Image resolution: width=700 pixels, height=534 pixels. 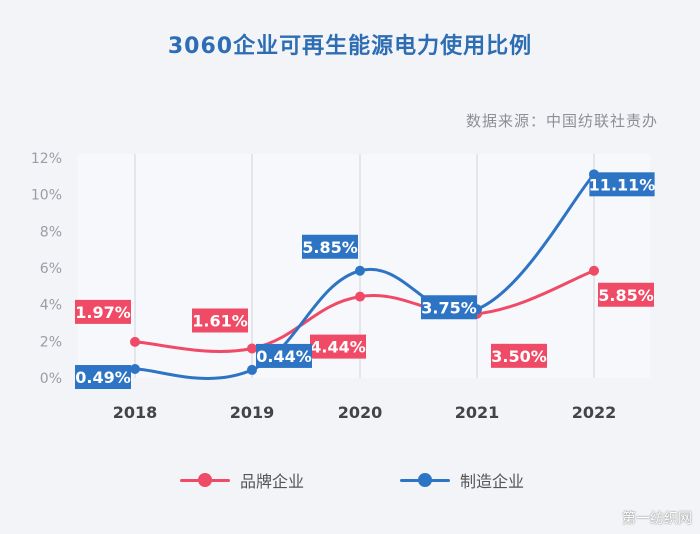 What do you see at coordinates (492, 481) in the screenshot?
I see `legend-label-manufacturer: 制造企业` at bounding box center [492, 481].